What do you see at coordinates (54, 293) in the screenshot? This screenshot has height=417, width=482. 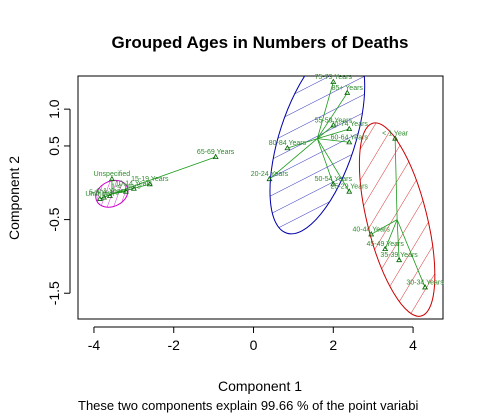 I see `y-tick-label: -1.5` at bounding box center [54, 293].